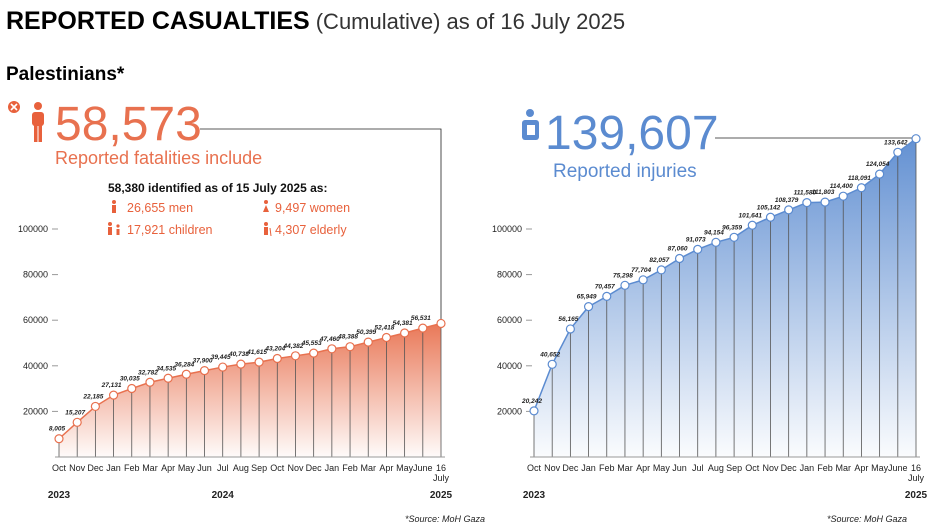 This screenshot has width=929, height=528. What do you see at coordinates (160, 208) in the screenshot?
I see `breakdown-item: 26,655 men` at bounding box center [160, 208].